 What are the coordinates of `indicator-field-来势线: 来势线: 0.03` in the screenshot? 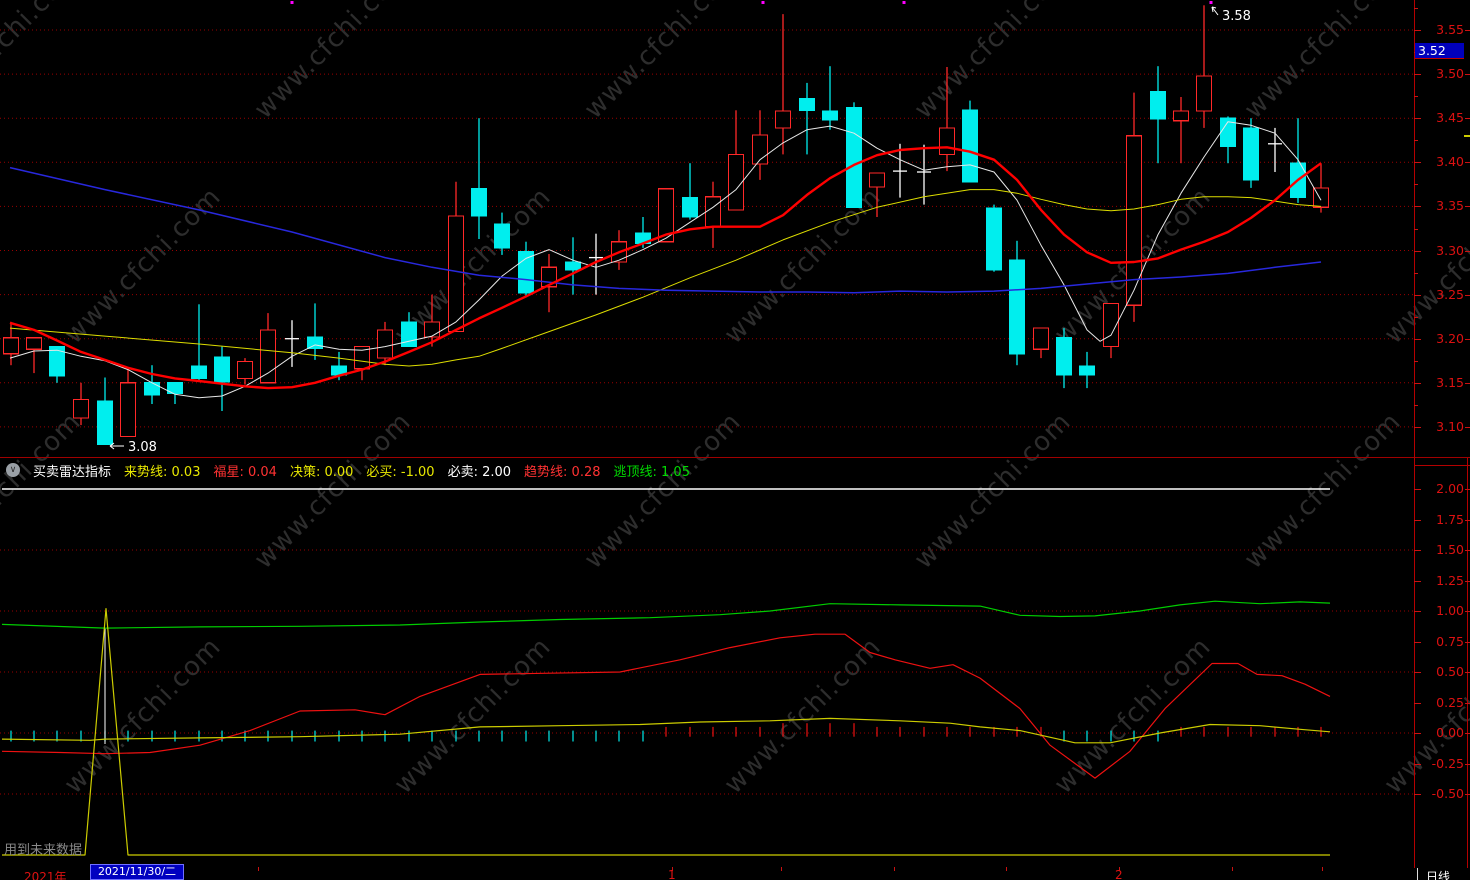 It's located at (162, 472).